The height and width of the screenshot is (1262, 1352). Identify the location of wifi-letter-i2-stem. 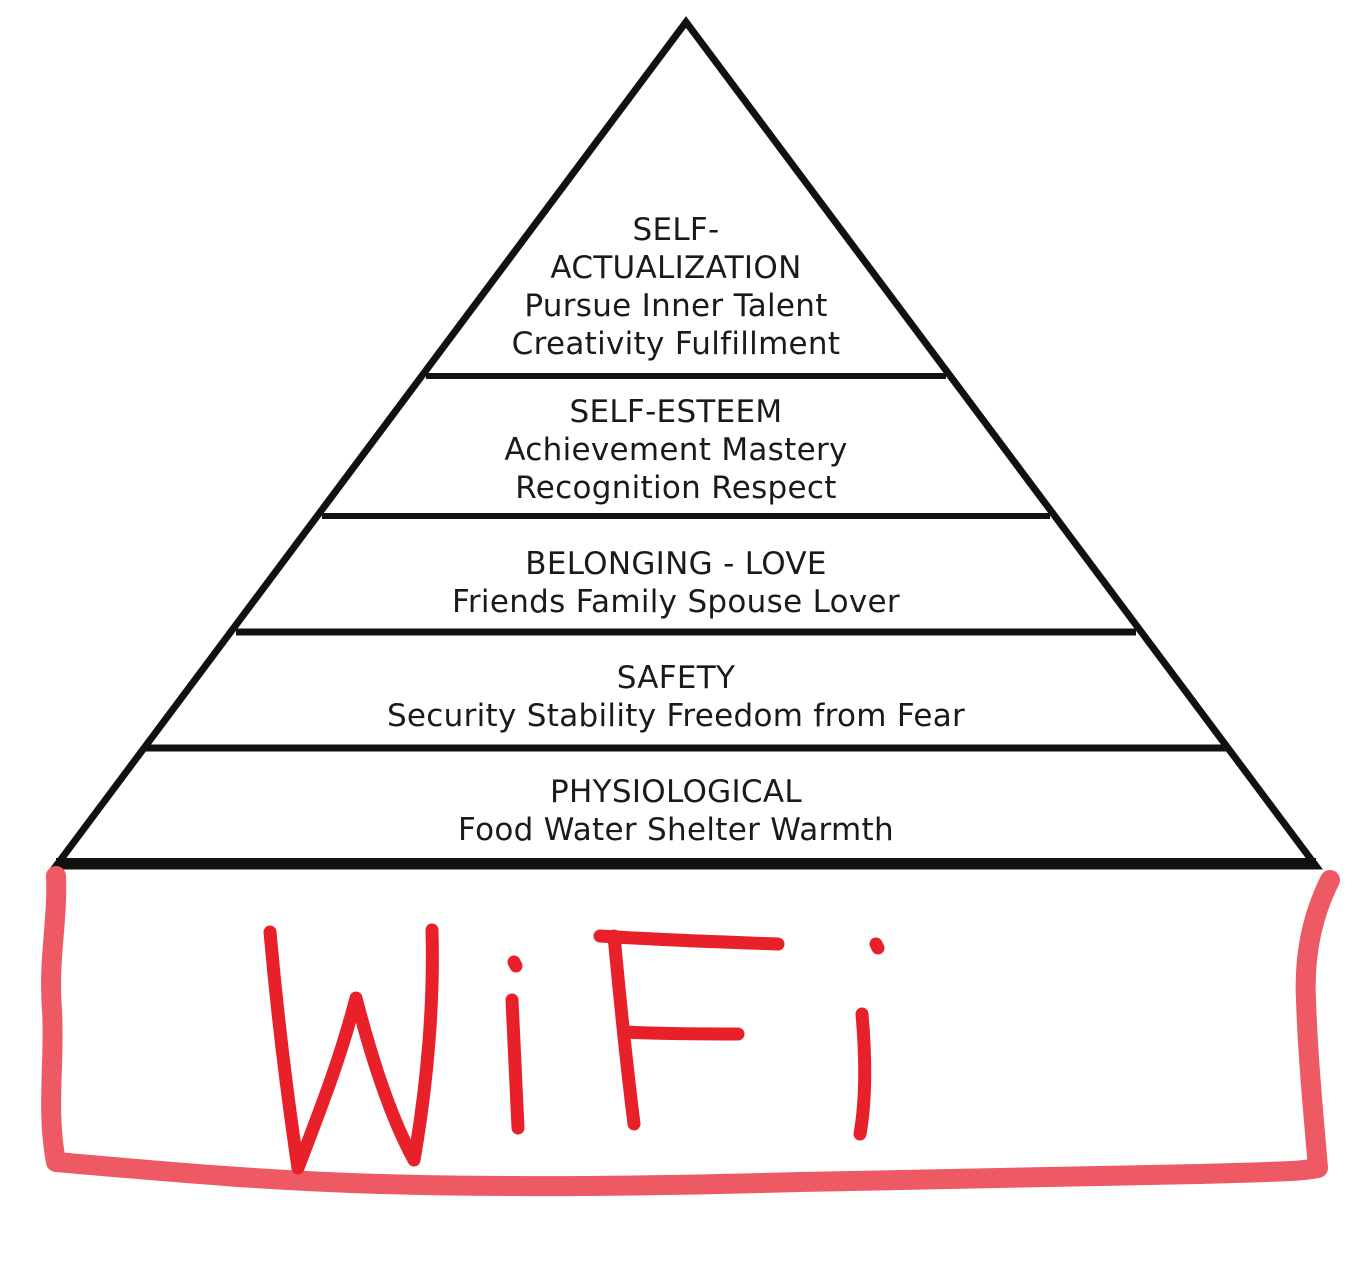
(862, 1074).